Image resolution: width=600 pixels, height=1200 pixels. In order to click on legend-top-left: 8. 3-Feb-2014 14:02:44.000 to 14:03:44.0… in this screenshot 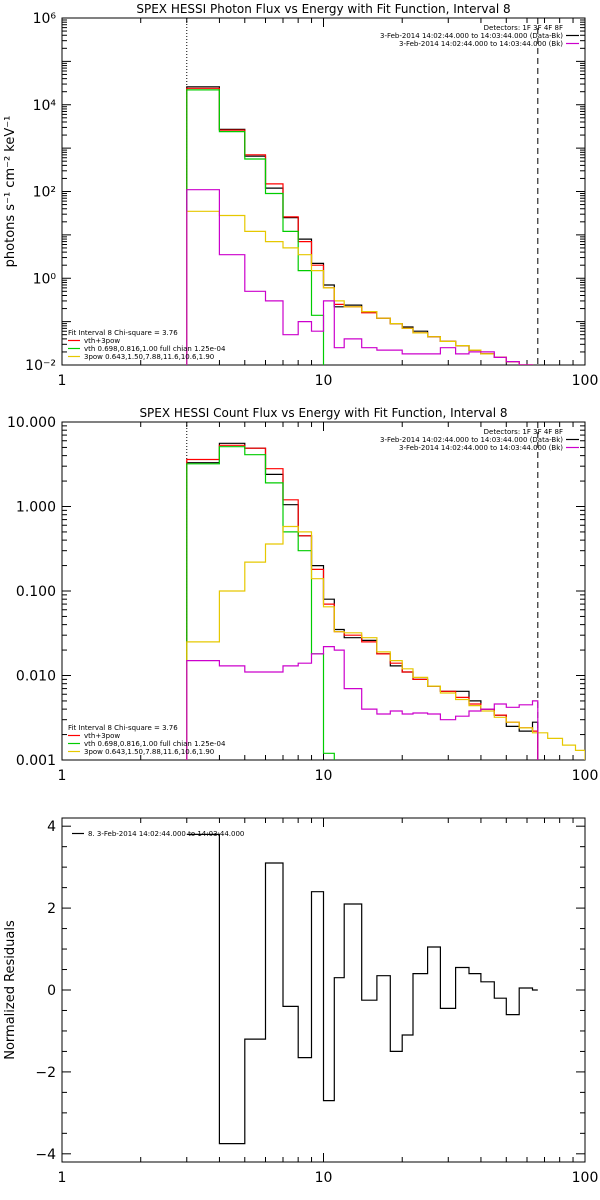, I will do `click(158, 834)`.